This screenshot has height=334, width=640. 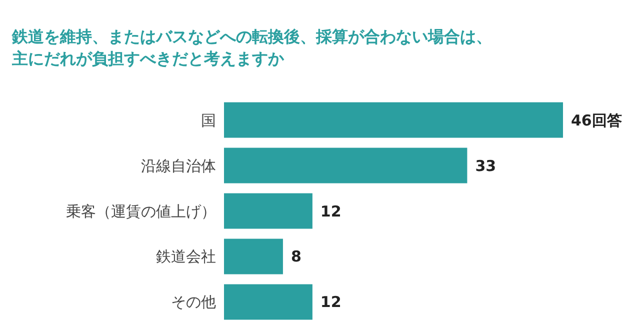 I want to click on chart-title: 鉄道を維持、またはバスなどへの転換後、採算が合わない場合は、主にだれが負担すべきだと考えますか, so click(x=251, y=47).